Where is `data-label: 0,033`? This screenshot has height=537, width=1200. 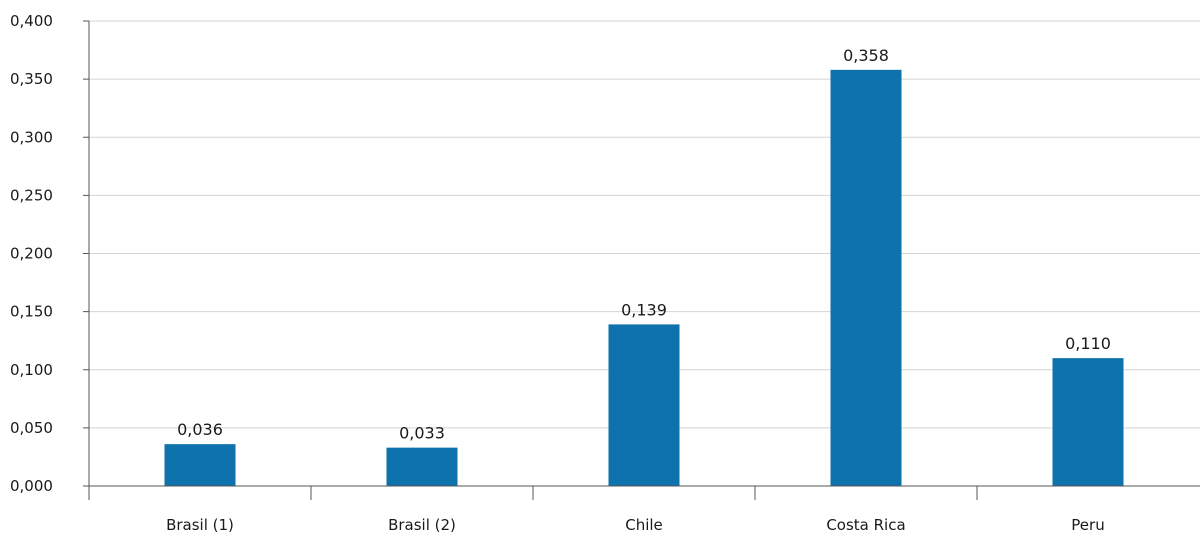 data-label: 0,033 is located at coordinates (422, 433).